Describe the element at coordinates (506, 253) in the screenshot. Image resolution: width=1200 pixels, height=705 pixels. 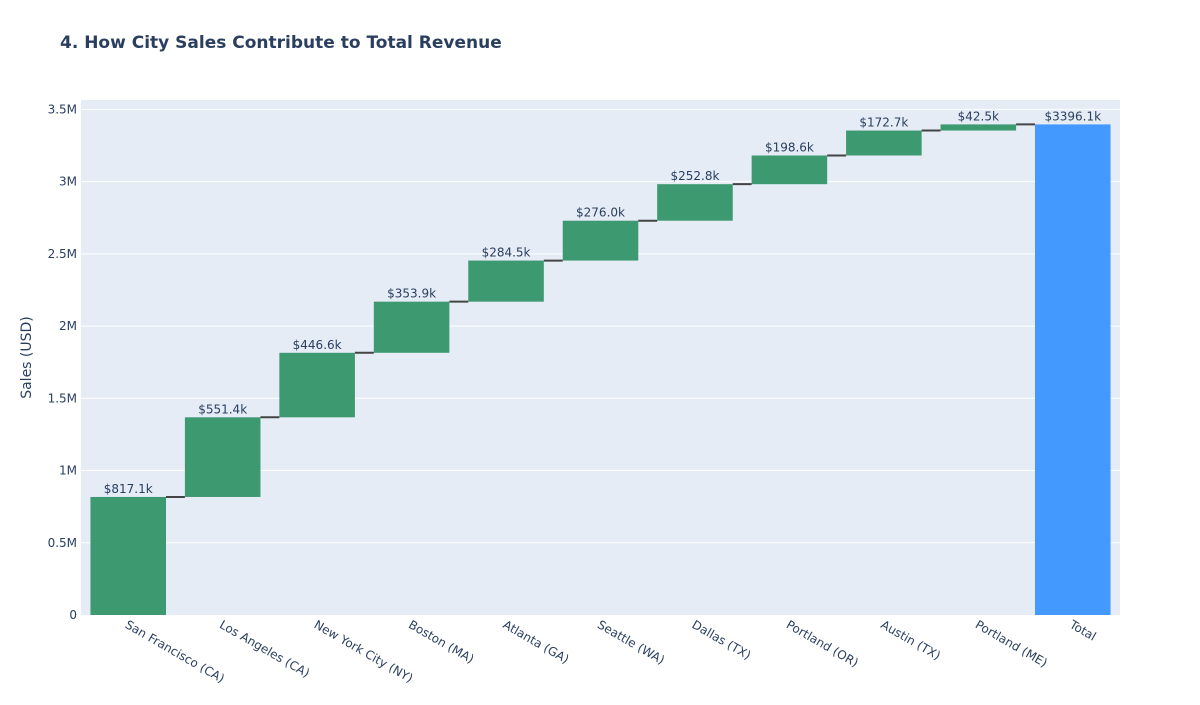
I see `data-label: $284.5k` at that location.